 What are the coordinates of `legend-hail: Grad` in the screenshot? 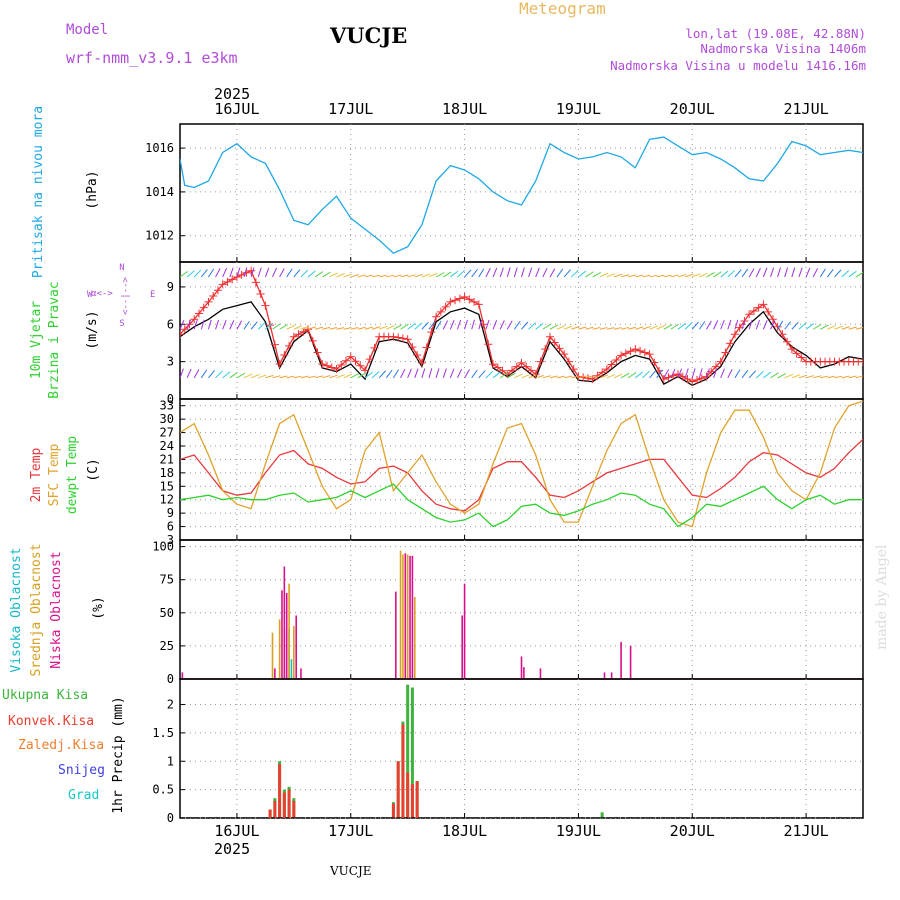 It's located at (83, 795).